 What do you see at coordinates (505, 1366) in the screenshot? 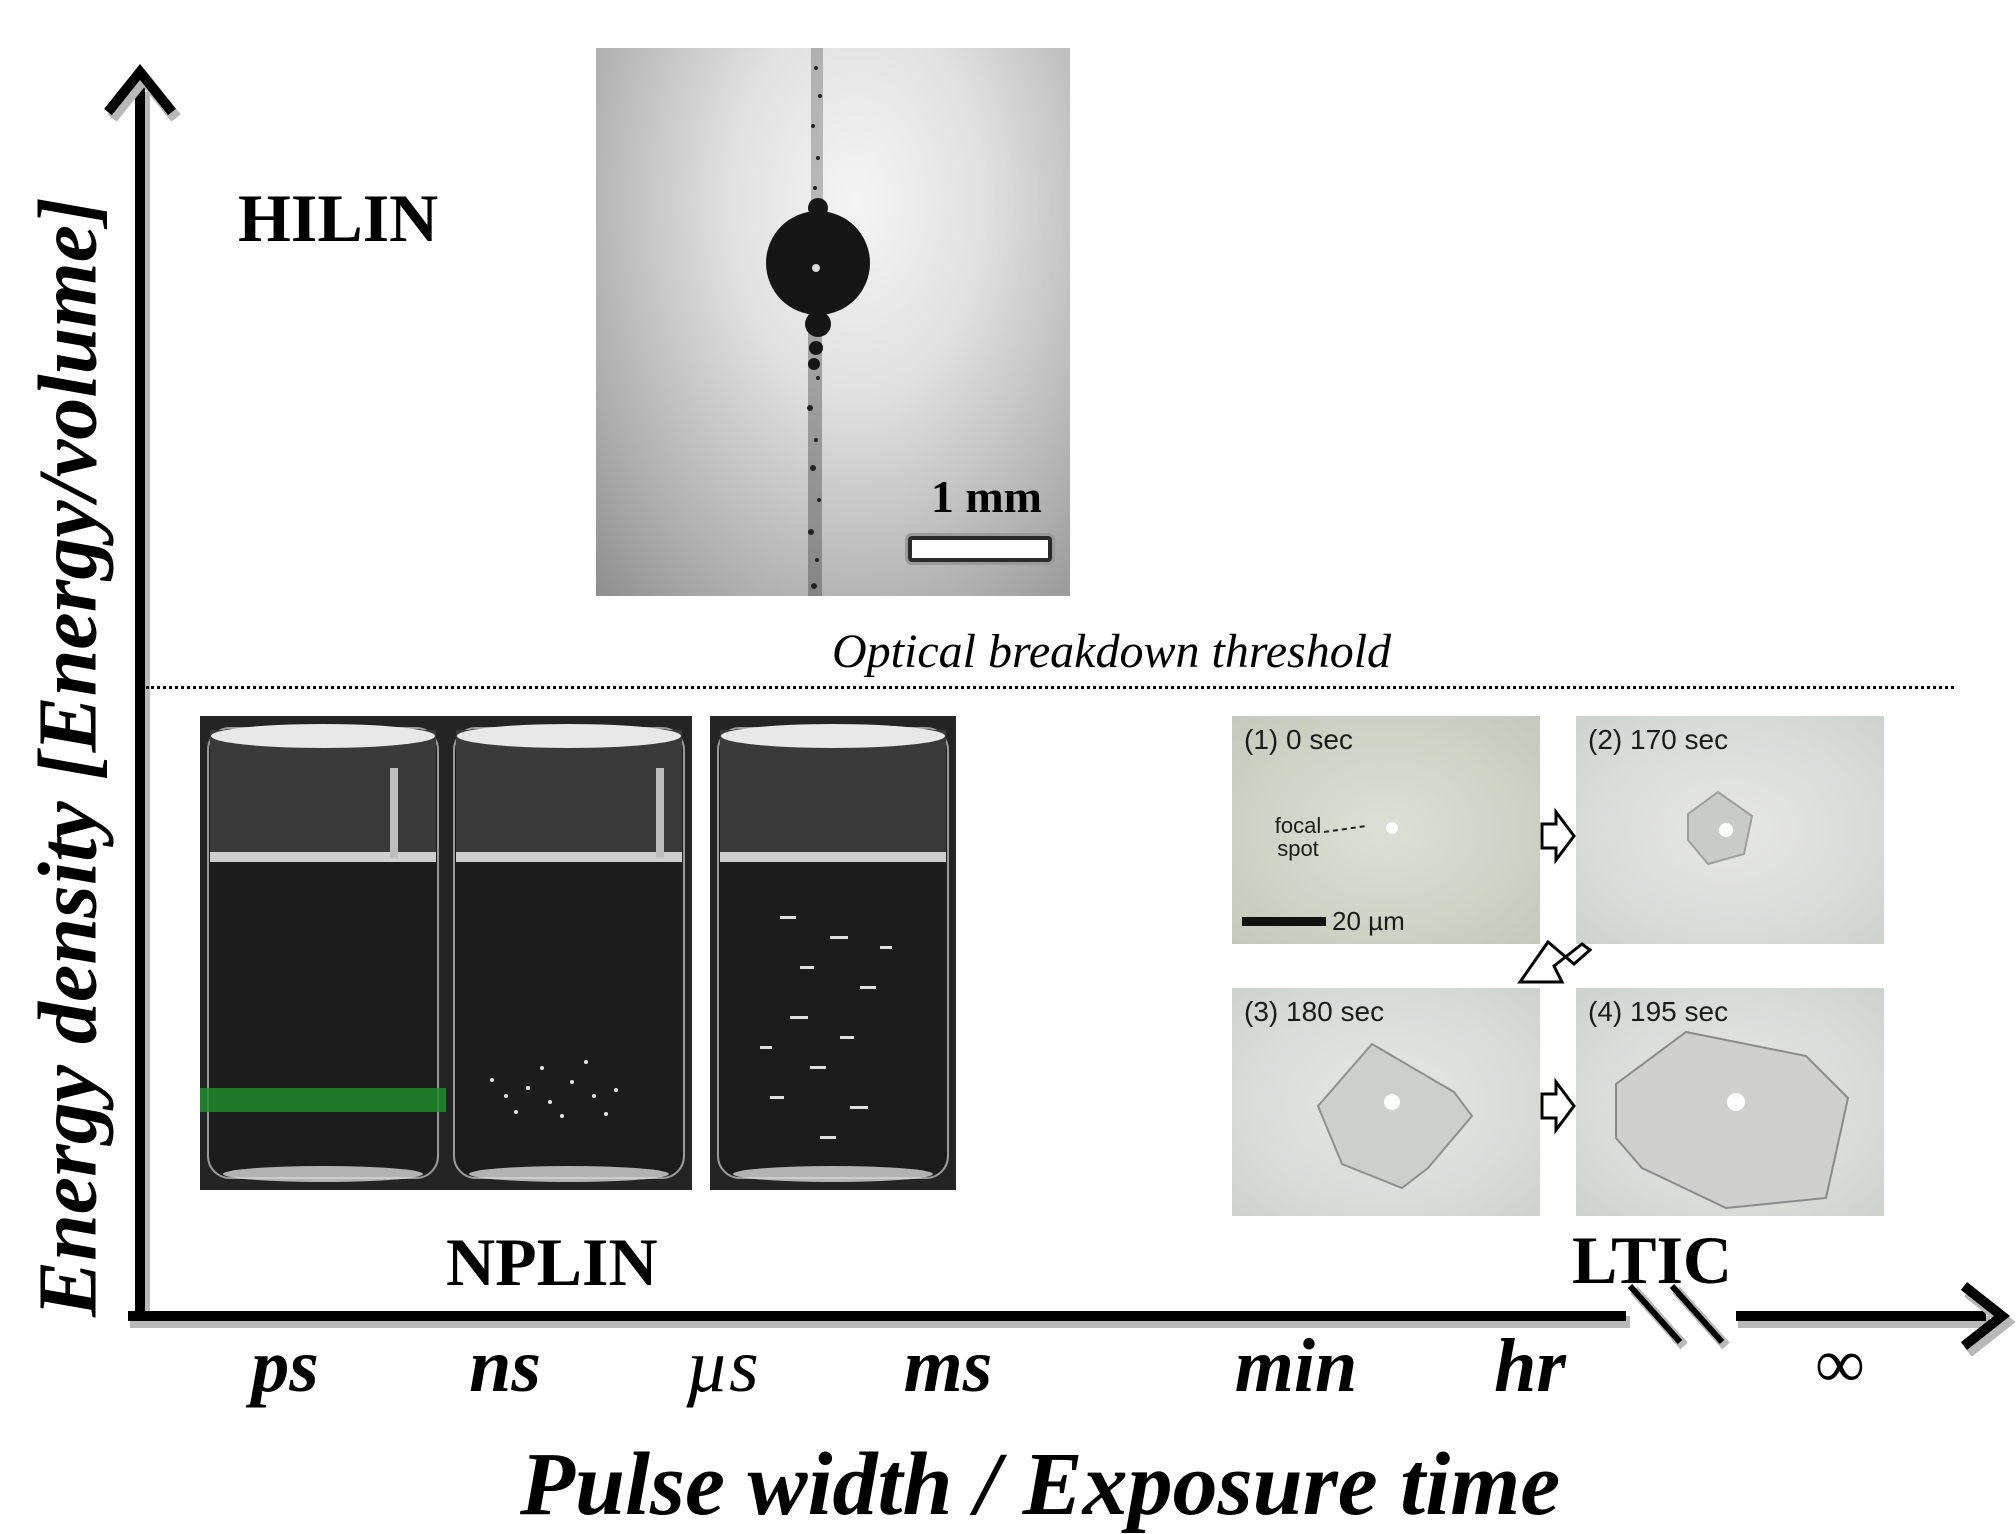
I see `x-tick-ns: ns` at bounding box center [505, 1366].